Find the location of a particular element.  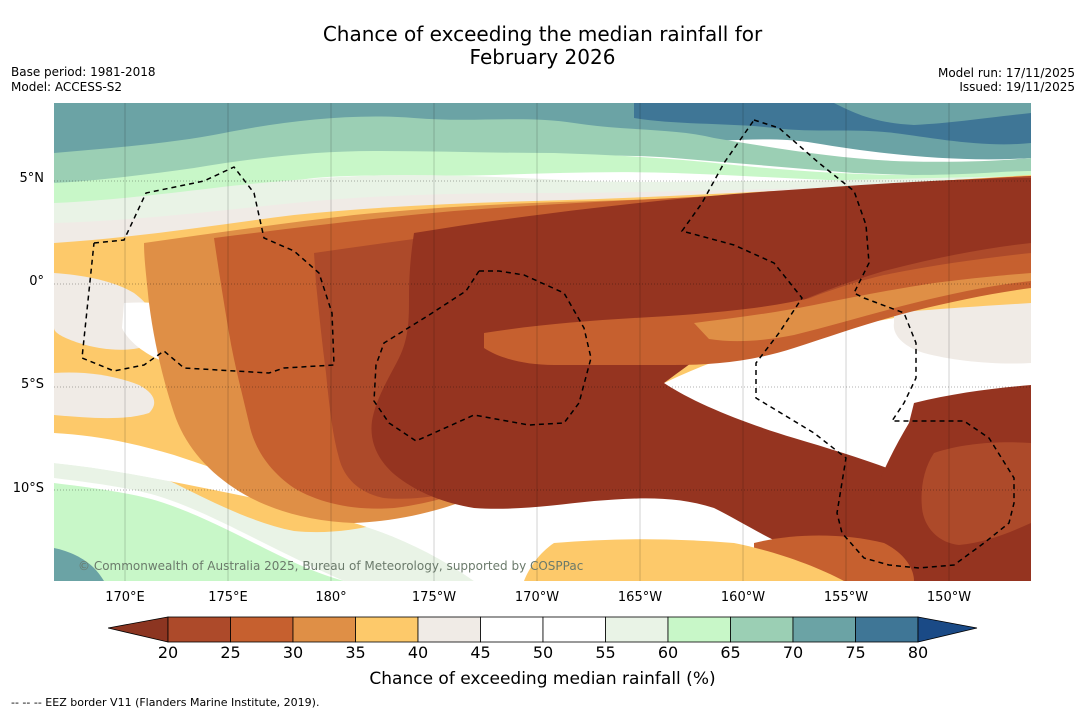

model-label: Model: ACCESS-S2 is located at coordinates (67, 87).